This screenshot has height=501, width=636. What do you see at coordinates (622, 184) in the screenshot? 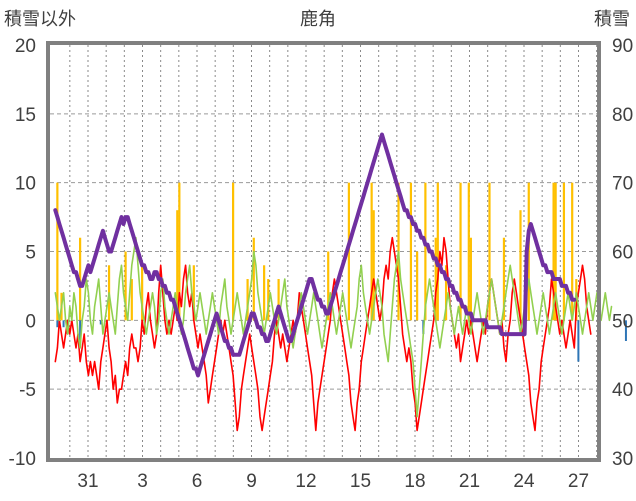
I see `right-tick-label: 70` at bounding box center [622, 184].